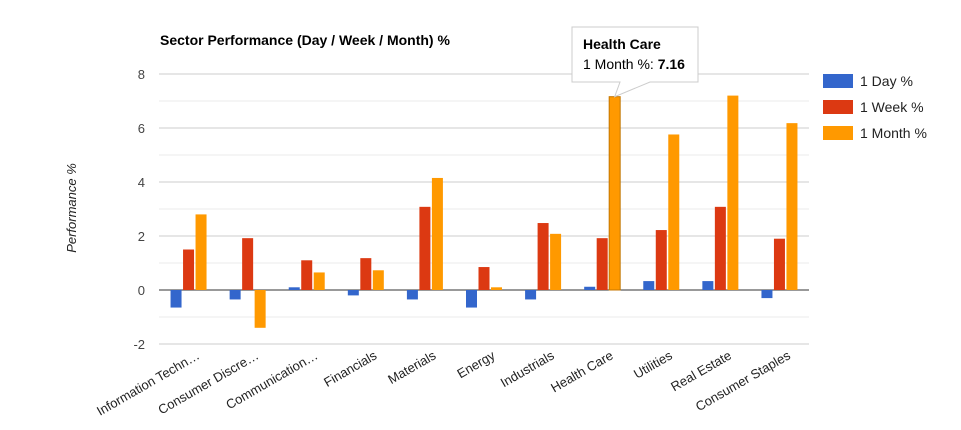 The width and height of the screenshot is (961, 430). I want to click on category-label: Health Care, so click(582, 372).